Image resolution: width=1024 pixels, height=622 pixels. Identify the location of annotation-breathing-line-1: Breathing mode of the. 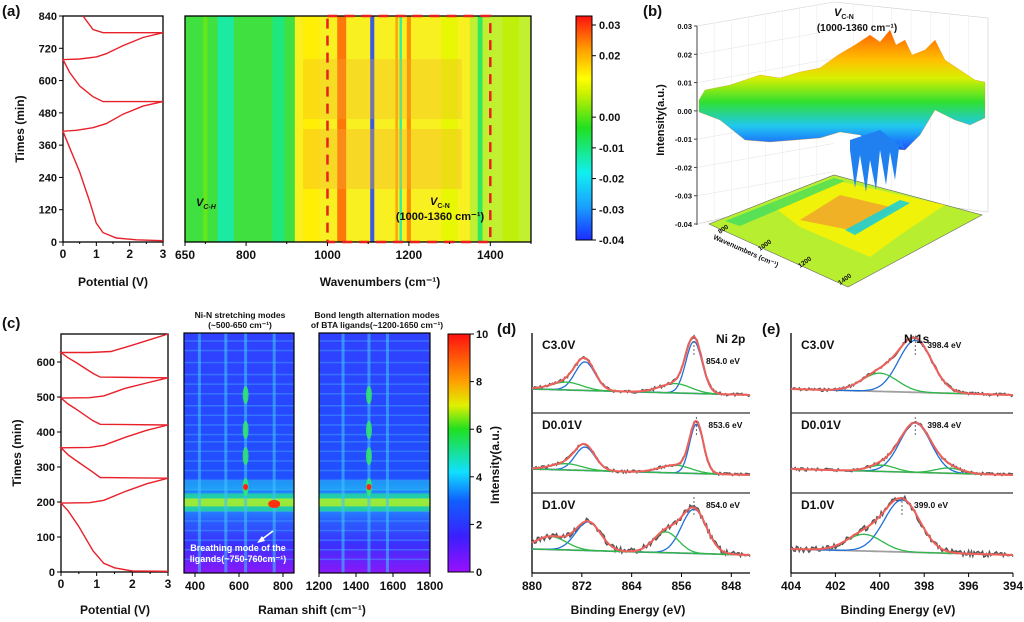
(238, 548).